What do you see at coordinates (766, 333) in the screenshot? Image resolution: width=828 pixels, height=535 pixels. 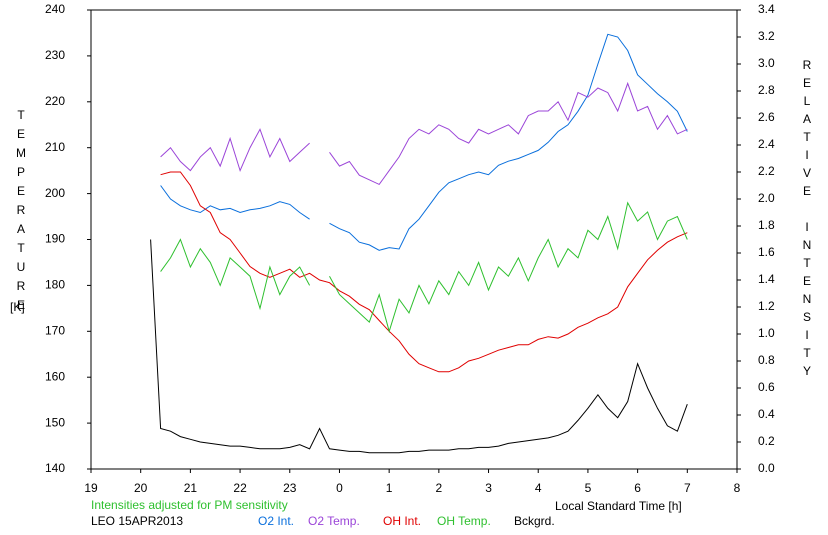 I see `y2-tick-label: 1.0` at bounding box center [766, 333].